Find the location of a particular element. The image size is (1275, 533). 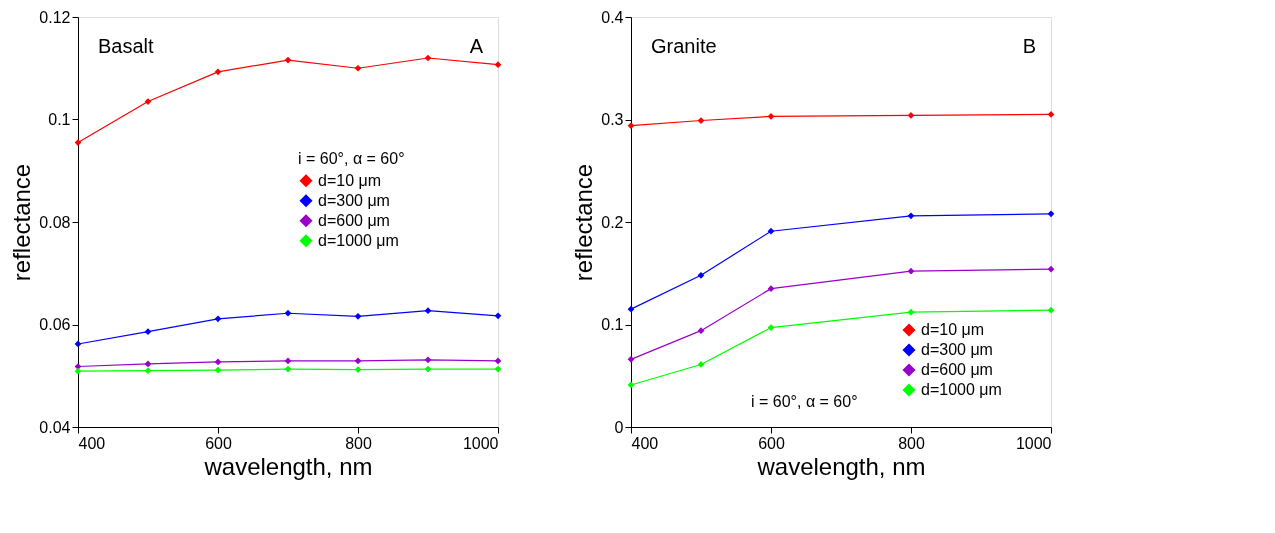

y-tick-label: 0.2 is located at coordinates (612, 222).